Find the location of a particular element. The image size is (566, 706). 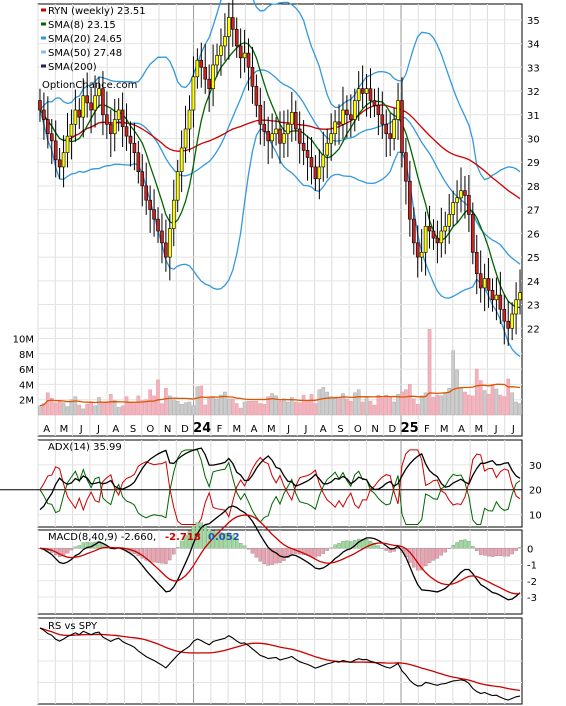

macd-tick-label: 0 is located at coordinates (530, 549).